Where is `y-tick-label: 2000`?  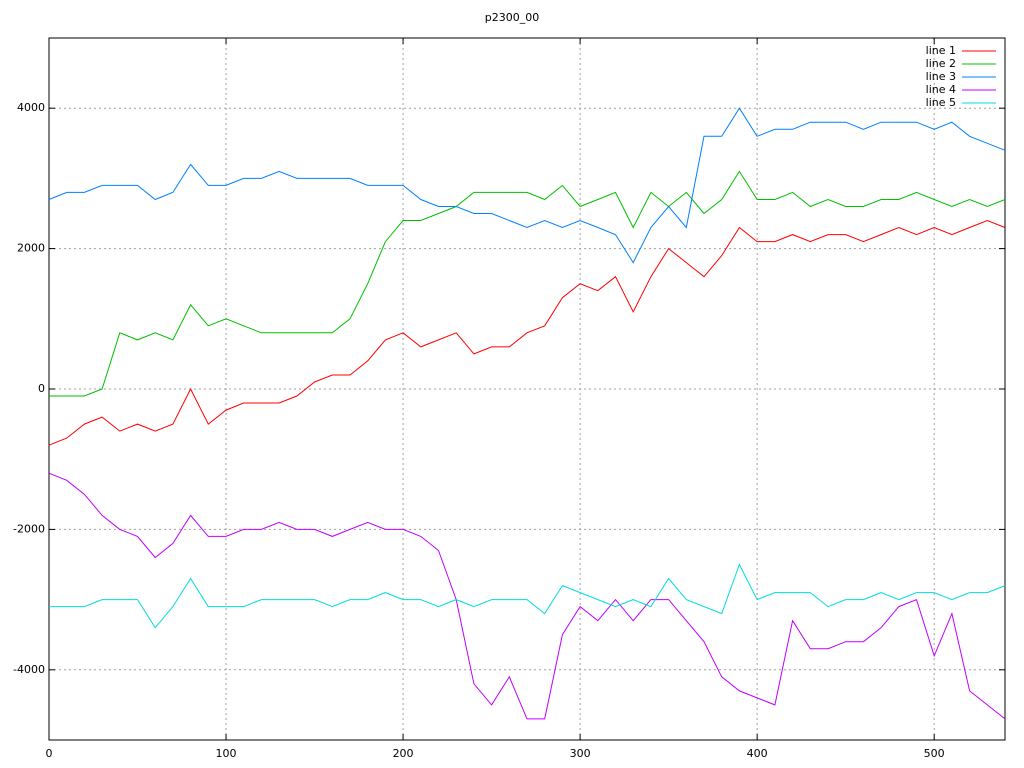 y-tick-label: 2000 is located at coordinates (31, 248).